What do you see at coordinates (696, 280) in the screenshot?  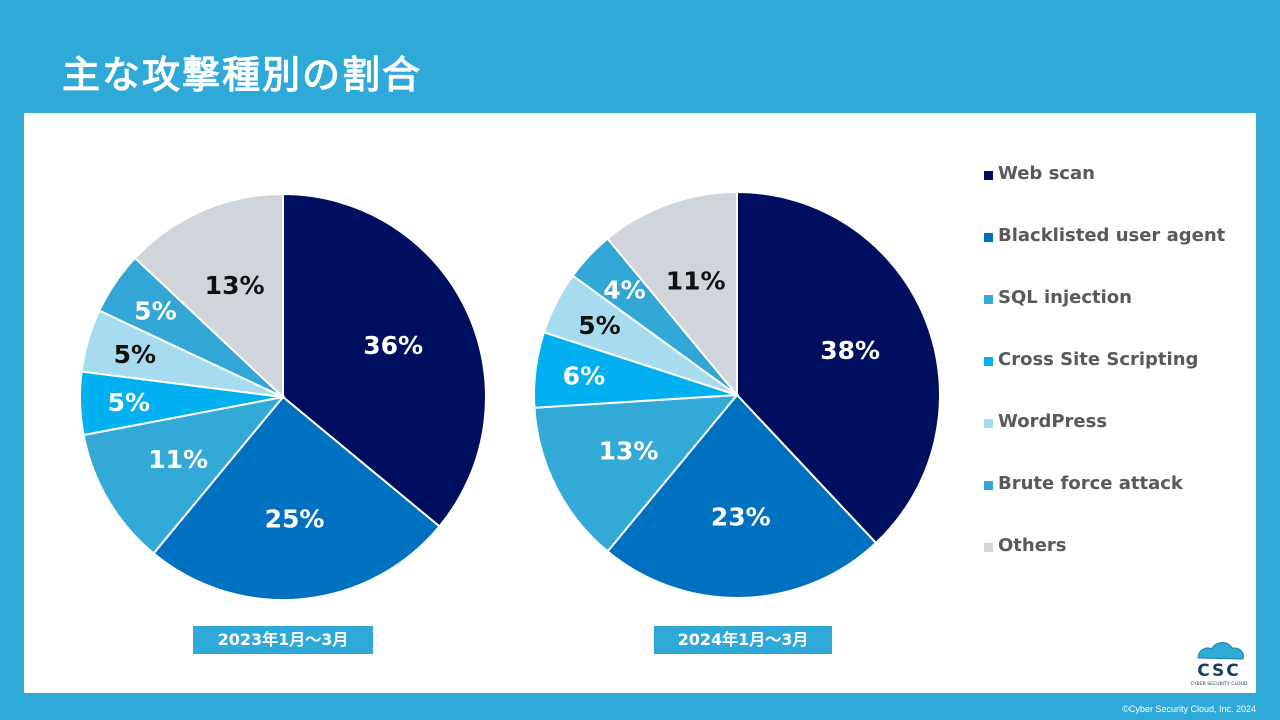 I see `pie-label-others: 11%` at bounding box center [696, 280].